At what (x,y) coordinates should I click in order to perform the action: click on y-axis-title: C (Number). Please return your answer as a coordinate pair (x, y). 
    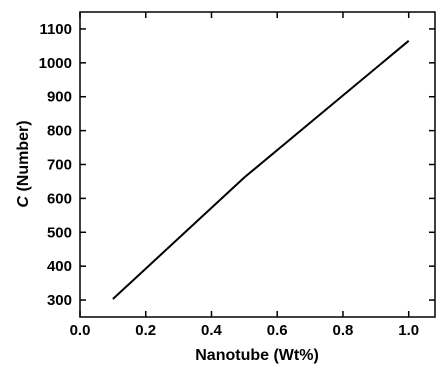
    Looking at the image, I should click on (23, 163).